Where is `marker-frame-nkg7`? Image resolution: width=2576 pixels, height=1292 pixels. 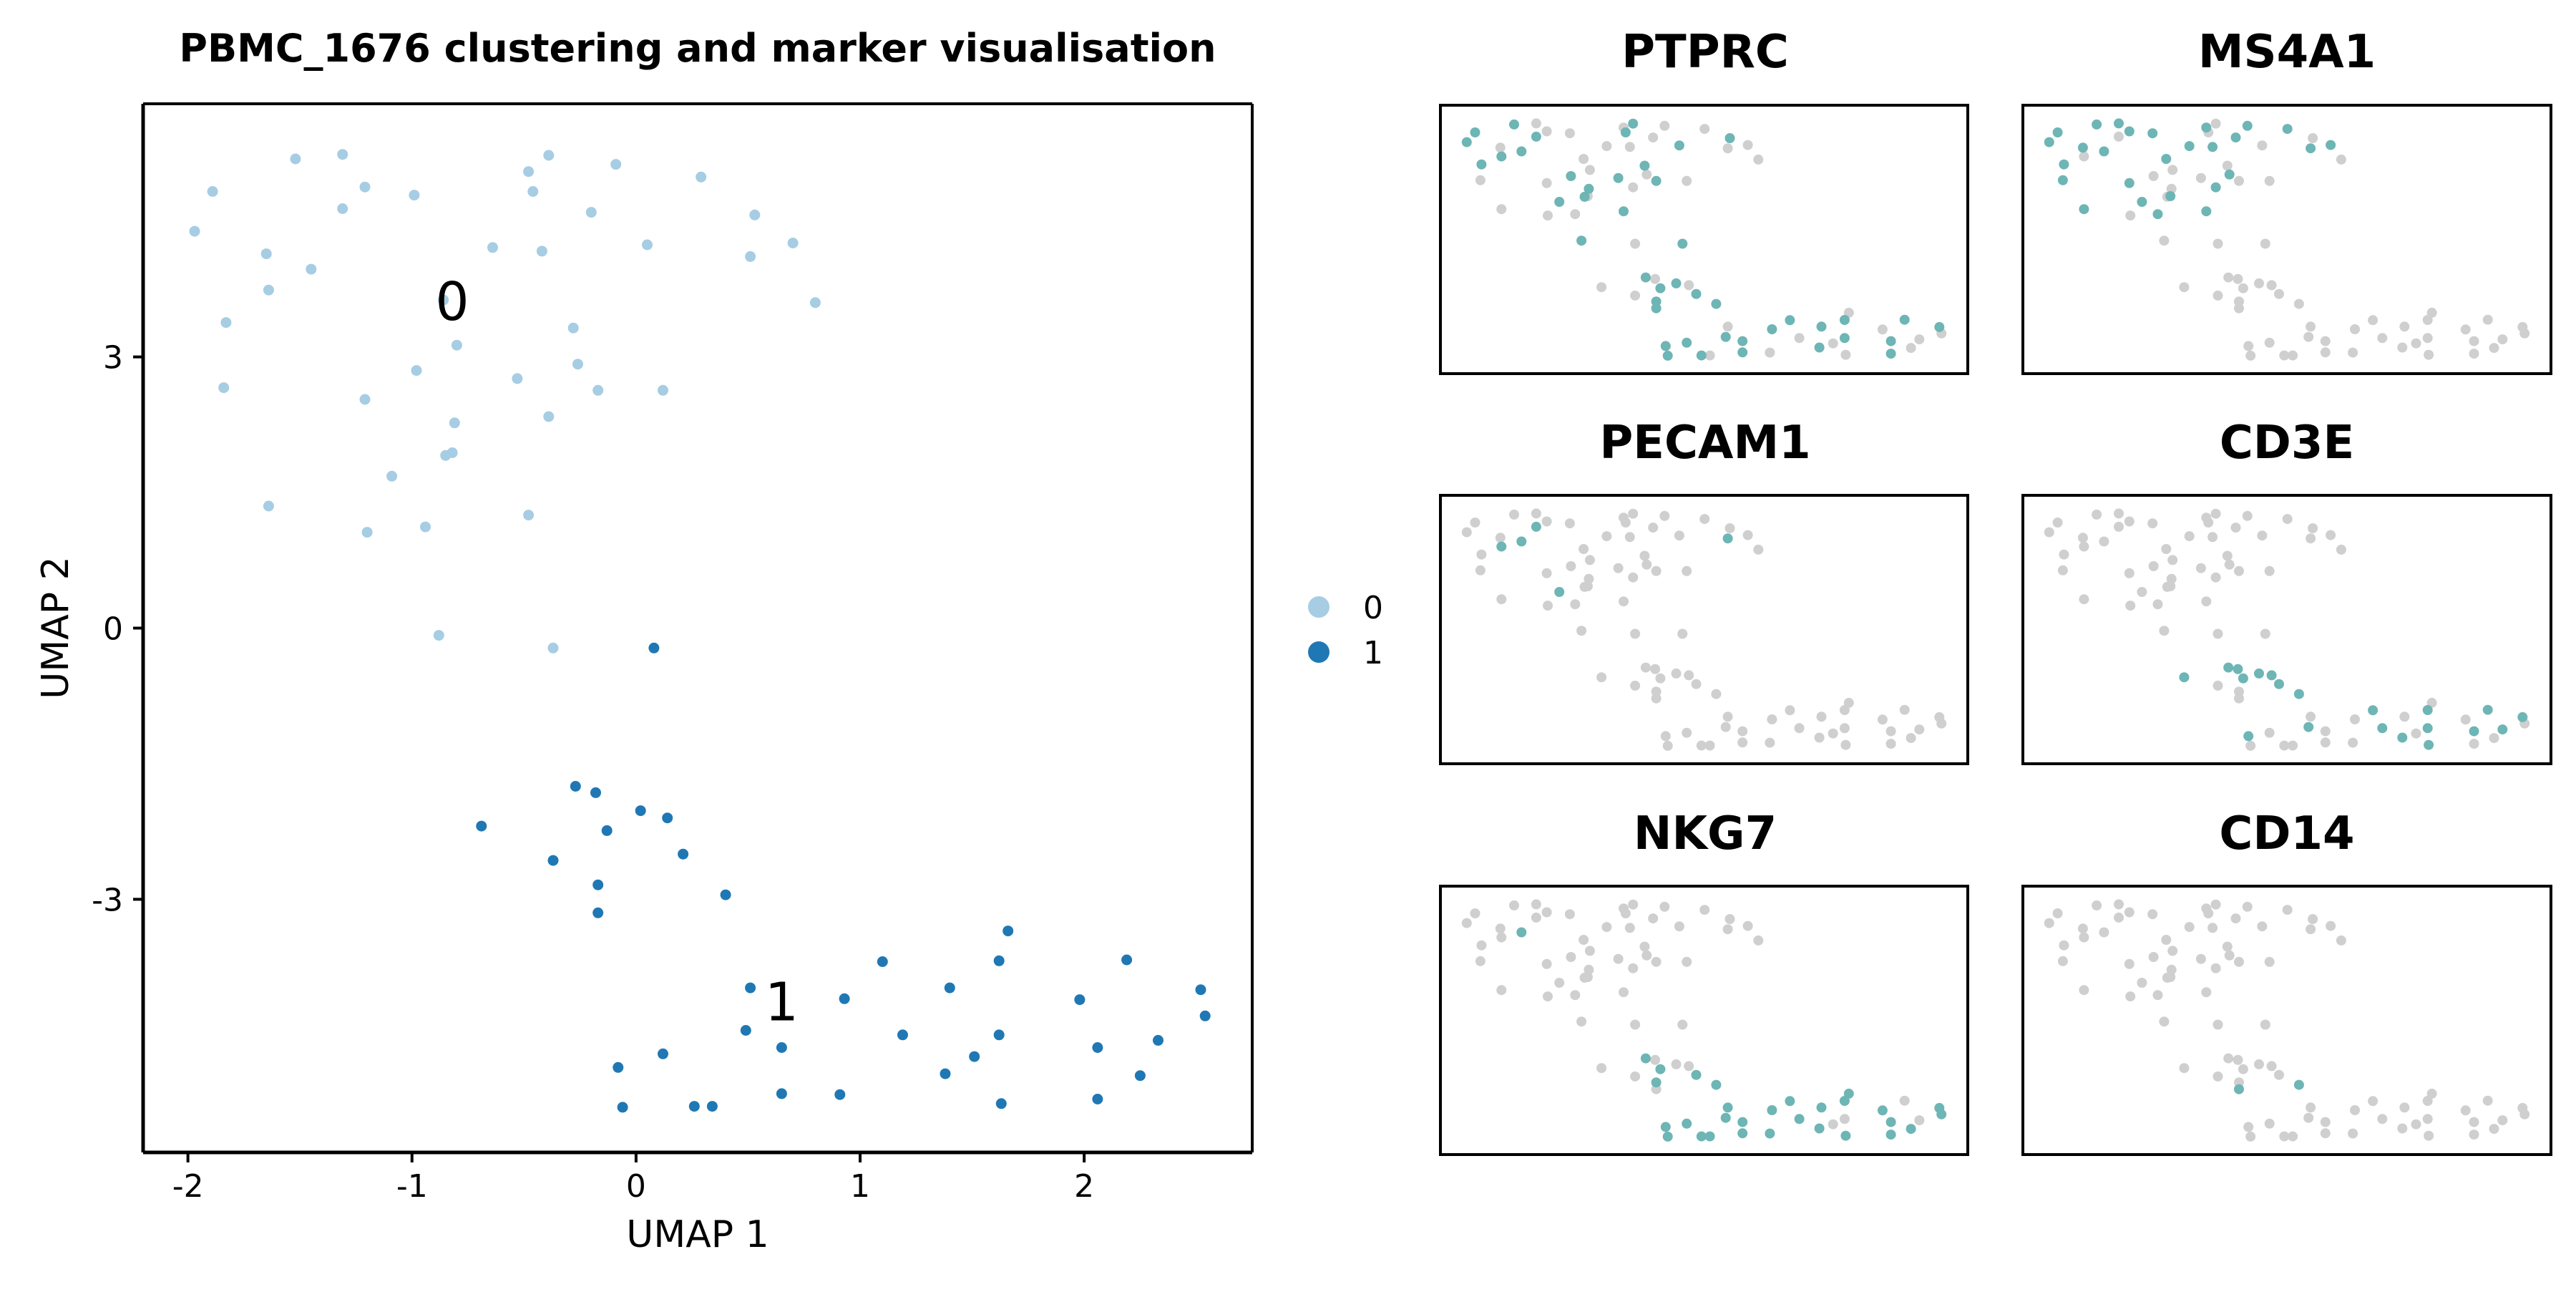
marker-frame-nkg7 is located at coordinates (1704, 1020).